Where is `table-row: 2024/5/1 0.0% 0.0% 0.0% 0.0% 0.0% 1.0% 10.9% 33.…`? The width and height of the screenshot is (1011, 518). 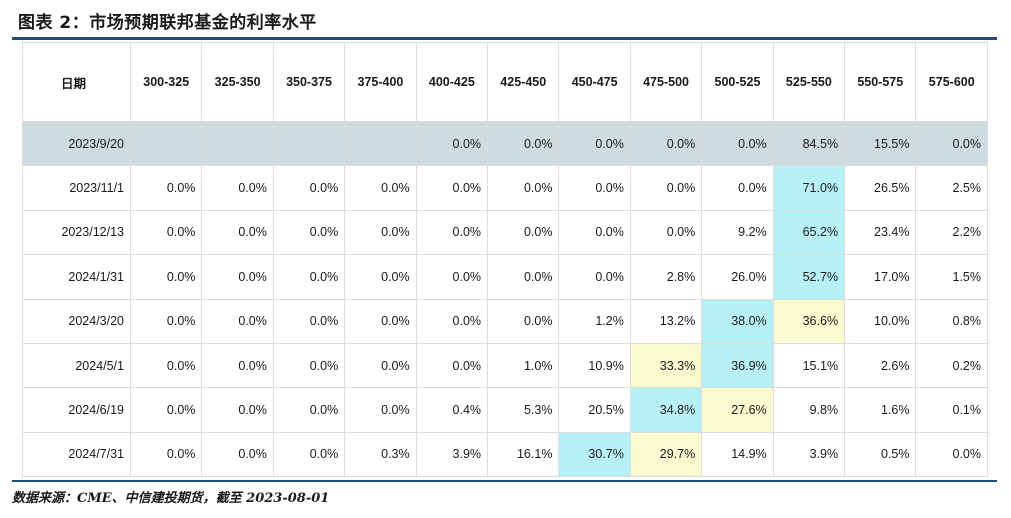
table-row: 2024/5/1 0.0% 0.0% 0.0% 0.0% 0.0% 1.0% 10.9% 33.… is located at coordinates (505, 365).